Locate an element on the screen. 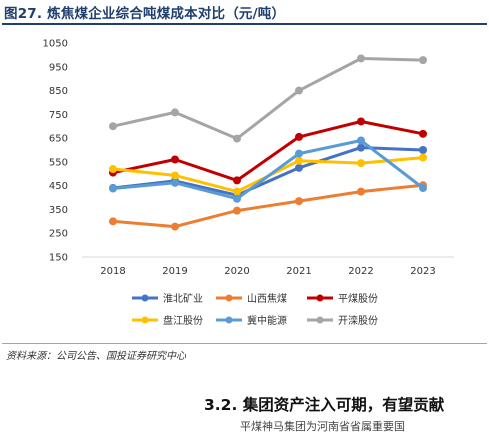 Image resolution: width=489 pixels, height=434 pixels. x-tick-label: 2022 is located at coordinates (360, 271).